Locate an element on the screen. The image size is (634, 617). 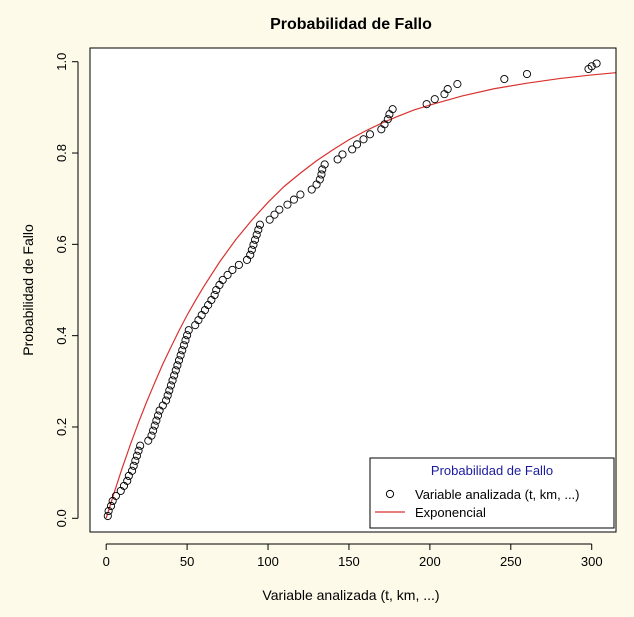
y-tick-label: 0.2 is located at coordinates (61, 427).